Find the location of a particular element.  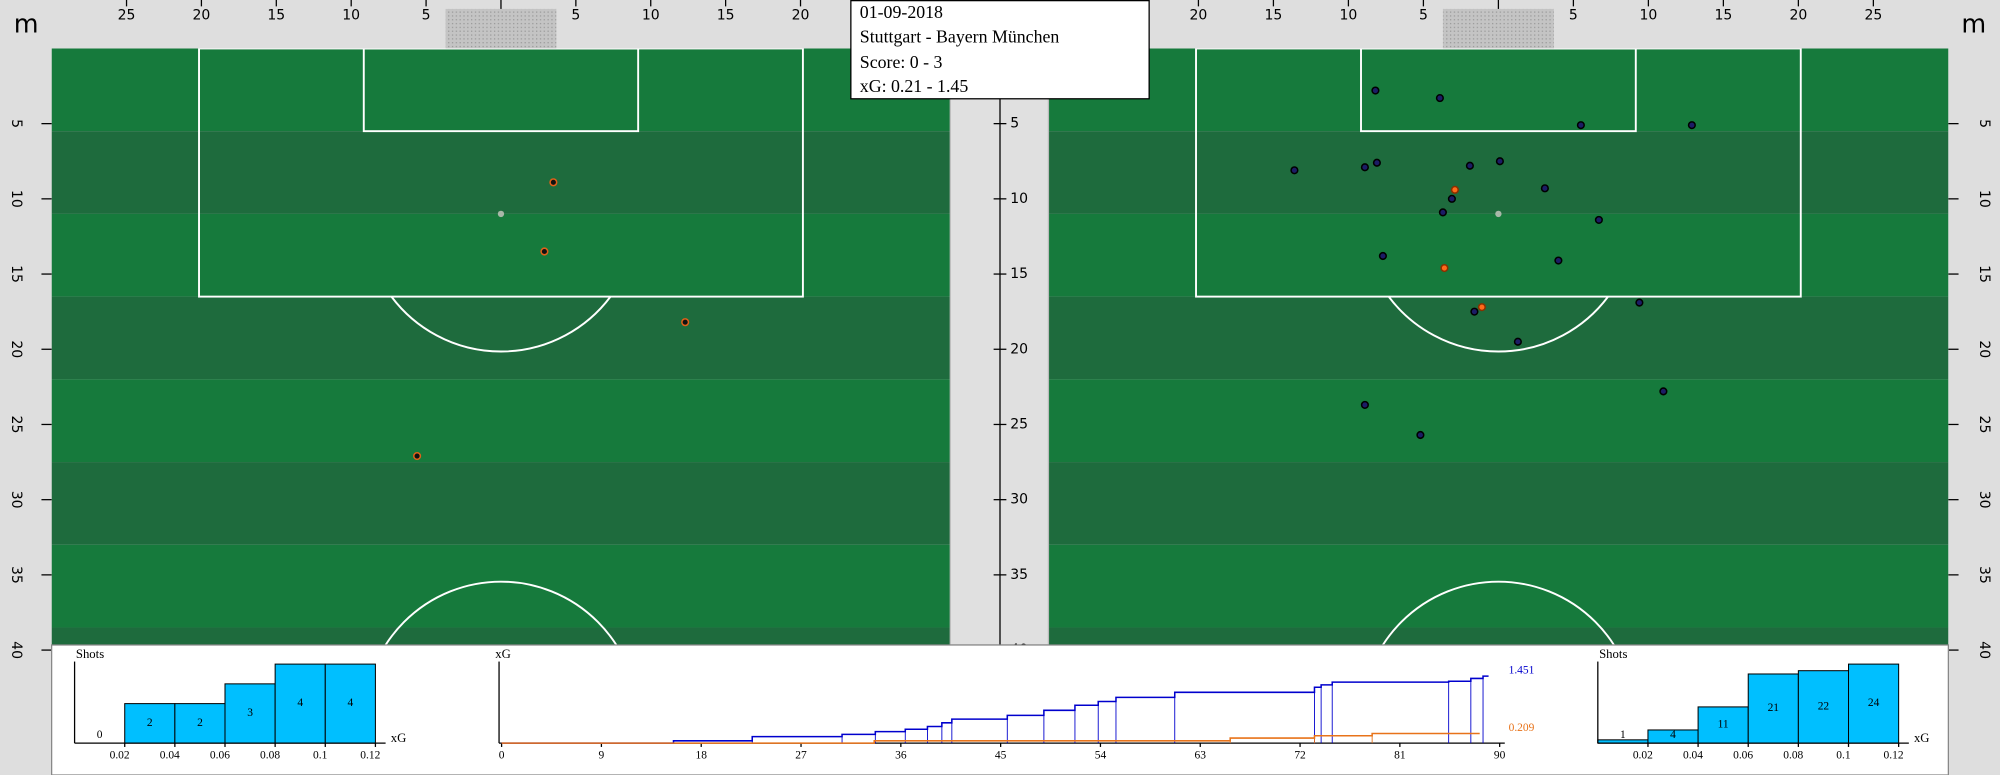

bar-label: 21 is located at coordinates (1774, 708).